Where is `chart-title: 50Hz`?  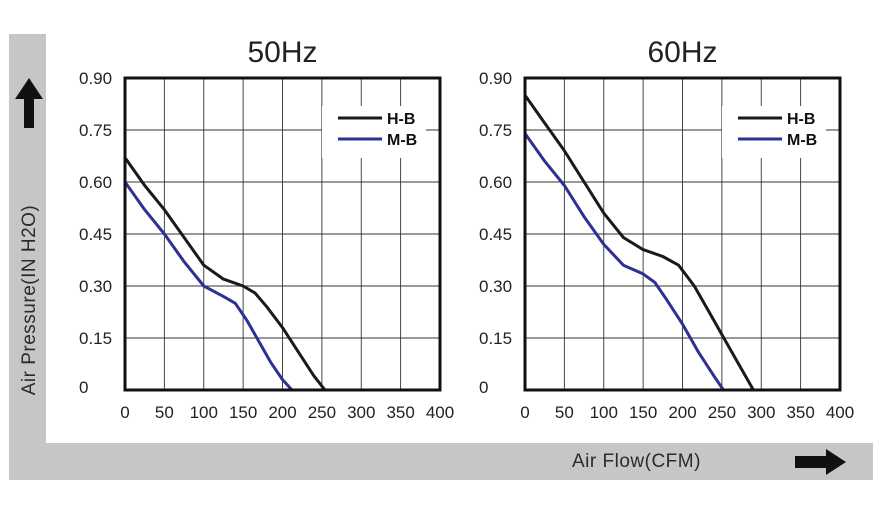 chart-title: 50Hz is located at coordinates (282, 52).